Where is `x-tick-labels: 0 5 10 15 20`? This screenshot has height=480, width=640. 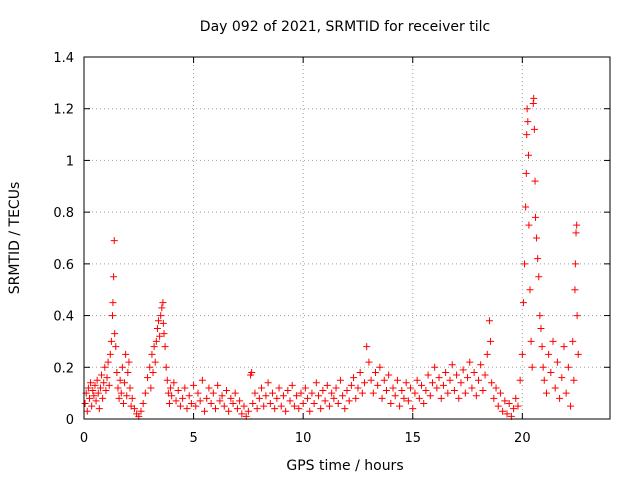
x-tick-labels: 0 5 10 15 20 is located at coordinates (305, 438).